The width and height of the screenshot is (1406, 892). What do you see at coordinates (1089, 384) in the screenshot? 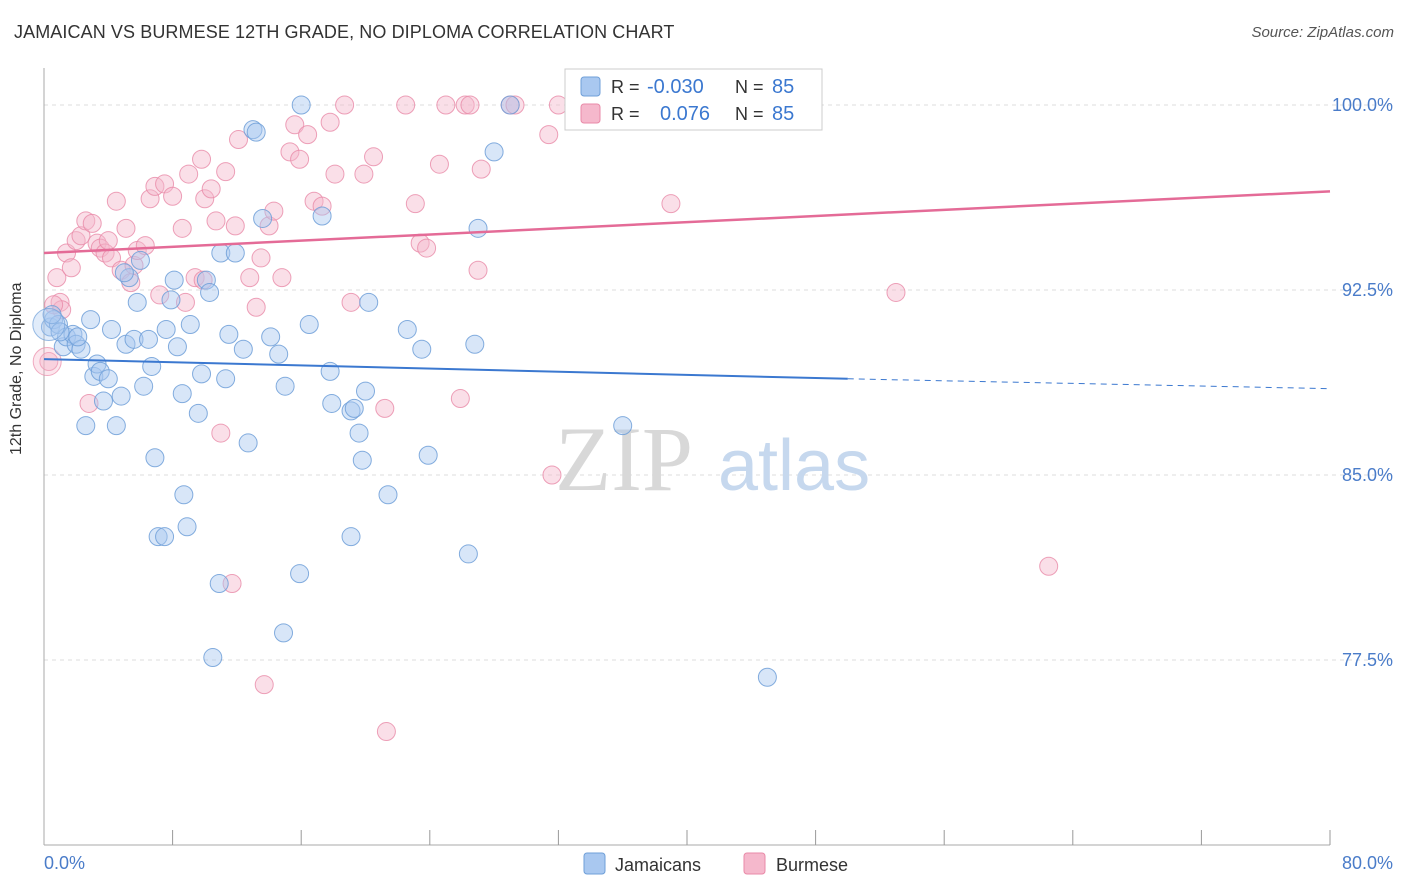
I see `jamaicans-trend-extension` at bounding box center [1089, 384].